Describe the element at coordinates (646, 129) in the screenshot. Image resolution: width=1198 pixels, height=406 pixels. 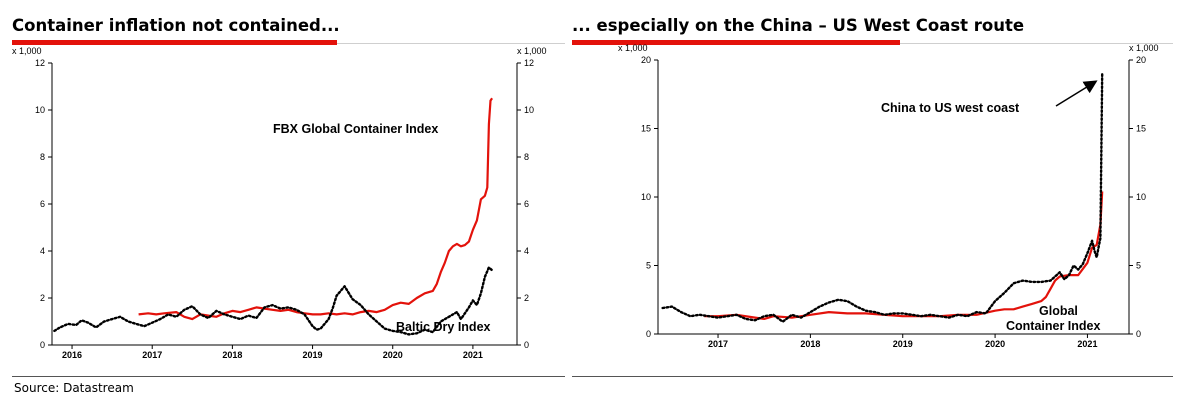
I see `right-y-tick-label-left: 15` at that location.